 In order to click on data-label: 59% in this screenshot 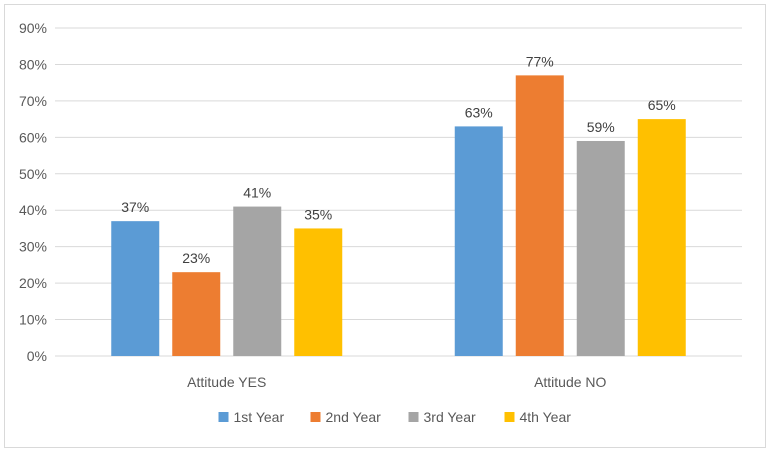, I will do `click(601, 127)`.